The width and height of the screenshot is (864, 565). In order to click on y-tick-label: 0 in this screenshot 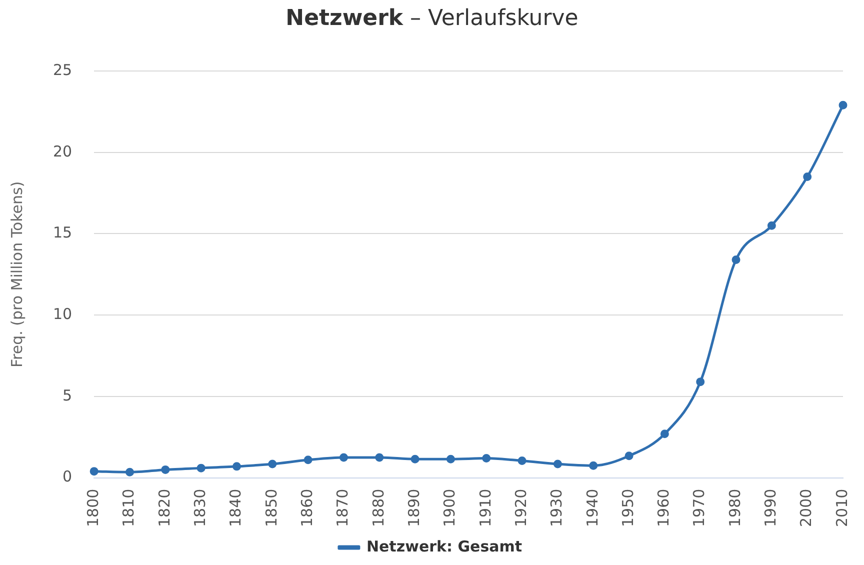, I will do `click(67, 477)`.